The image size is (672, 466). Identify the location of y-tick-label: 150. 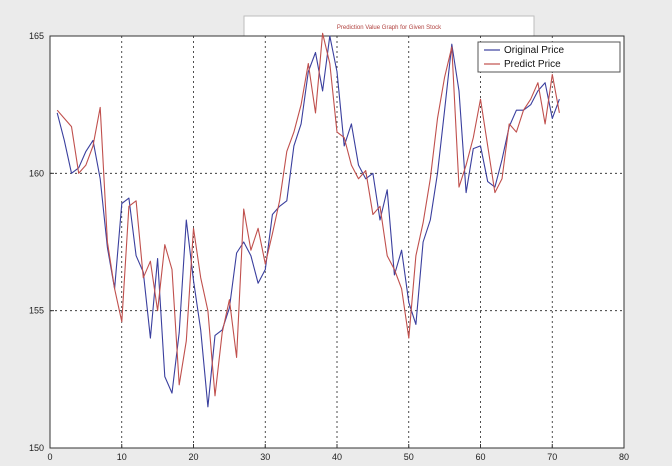
(36, 448).